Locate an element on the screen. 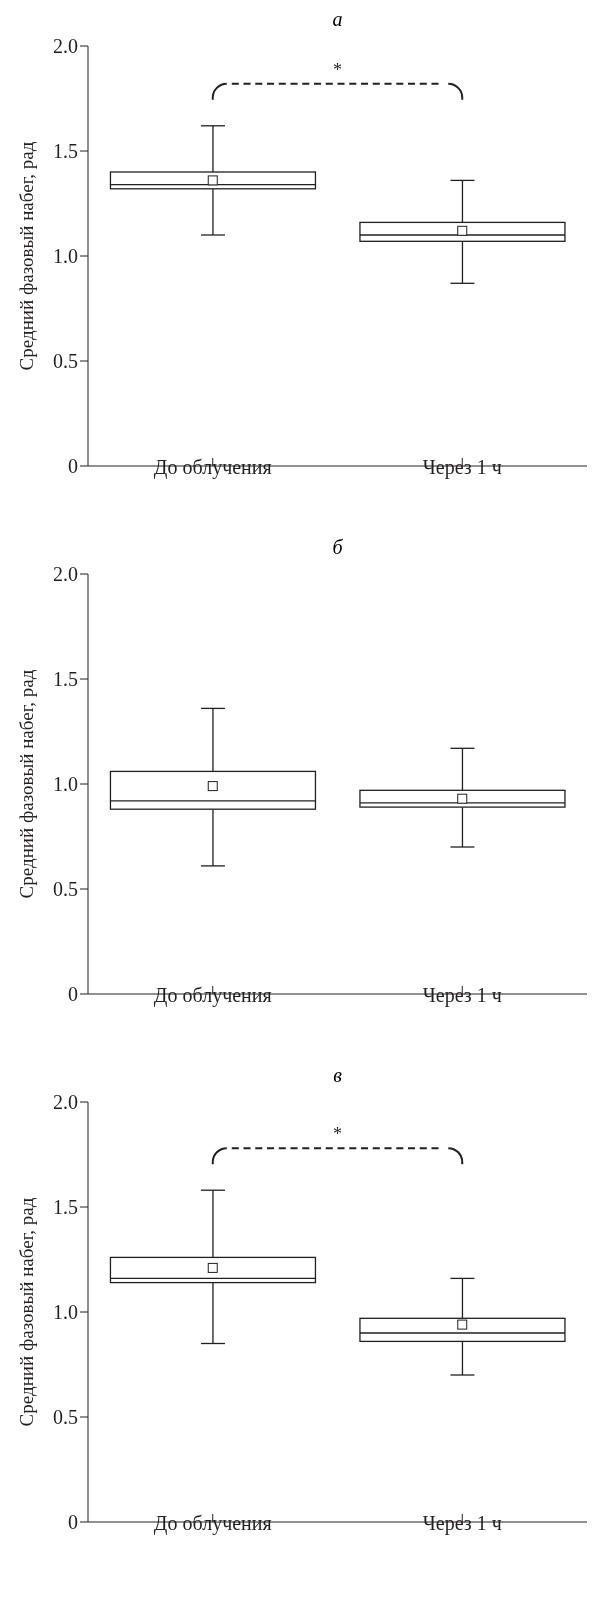 This screenshot has height=1601, width=595. chart-title: в is located at coordinates (337, 1076).